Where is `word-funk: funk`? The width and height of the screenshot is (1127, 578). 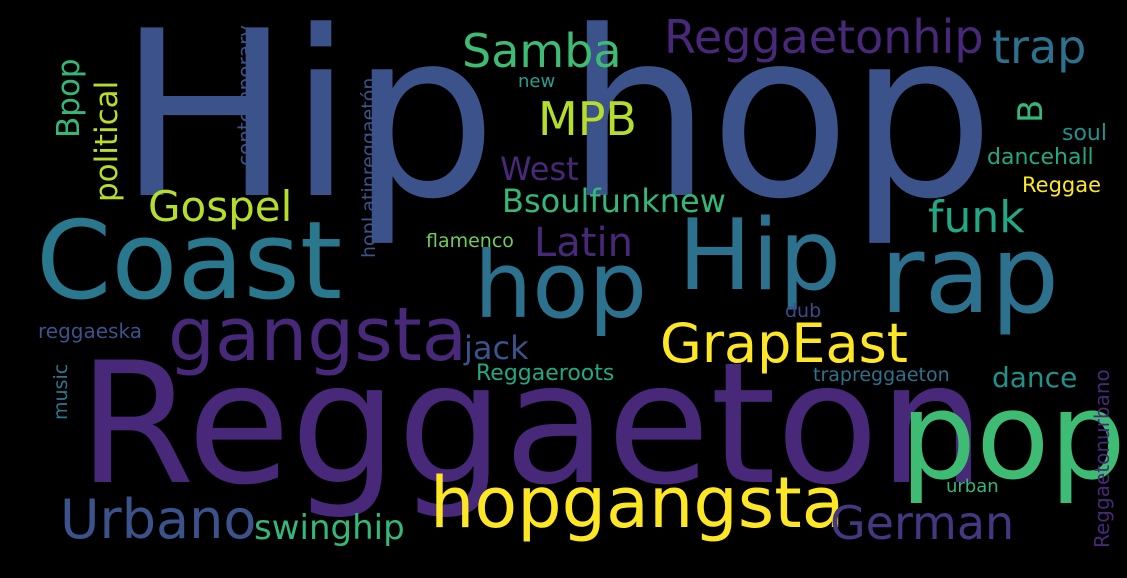 word-funk: funk is located at coordinates (976, 217).